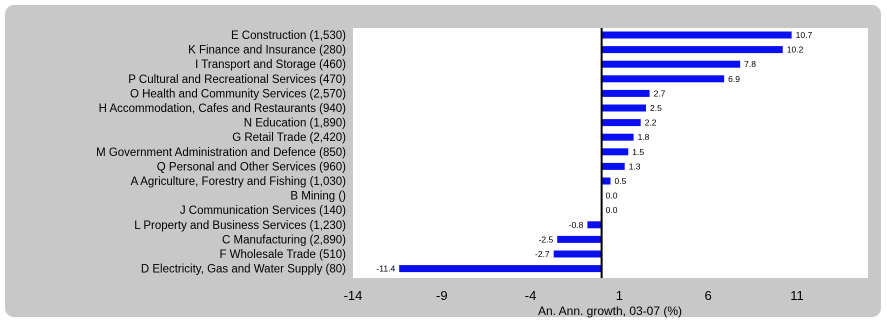  Describe the element at coordinates (546, 239) in the screenshot. I see `data-label: -2.5` at that location.